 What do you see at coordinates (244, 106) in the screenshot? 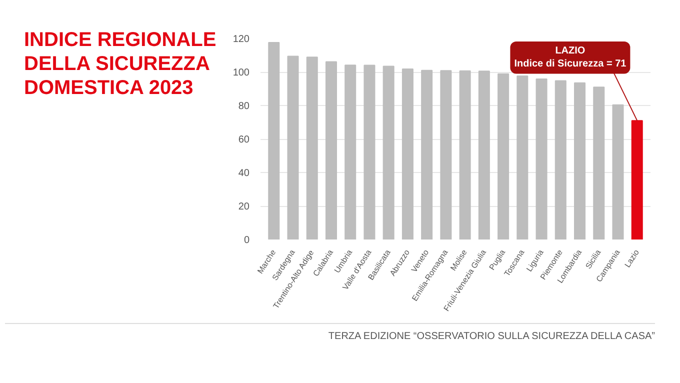
I see `y-tick-label: 80` at bounding box center [244, 106].